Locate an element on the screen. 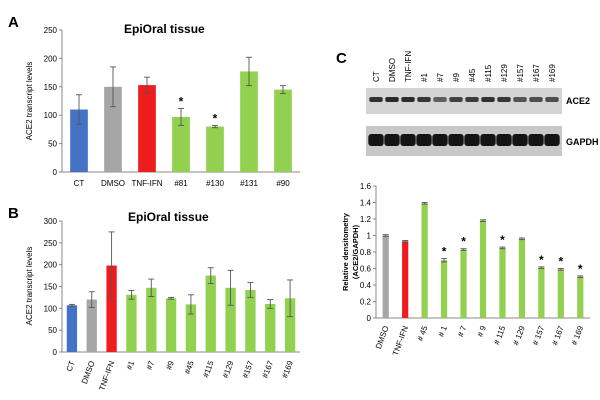 The width and height of the screenshot is (600, 400). chart-b-ytick-label: 100 is located at coordinates (51, 308).